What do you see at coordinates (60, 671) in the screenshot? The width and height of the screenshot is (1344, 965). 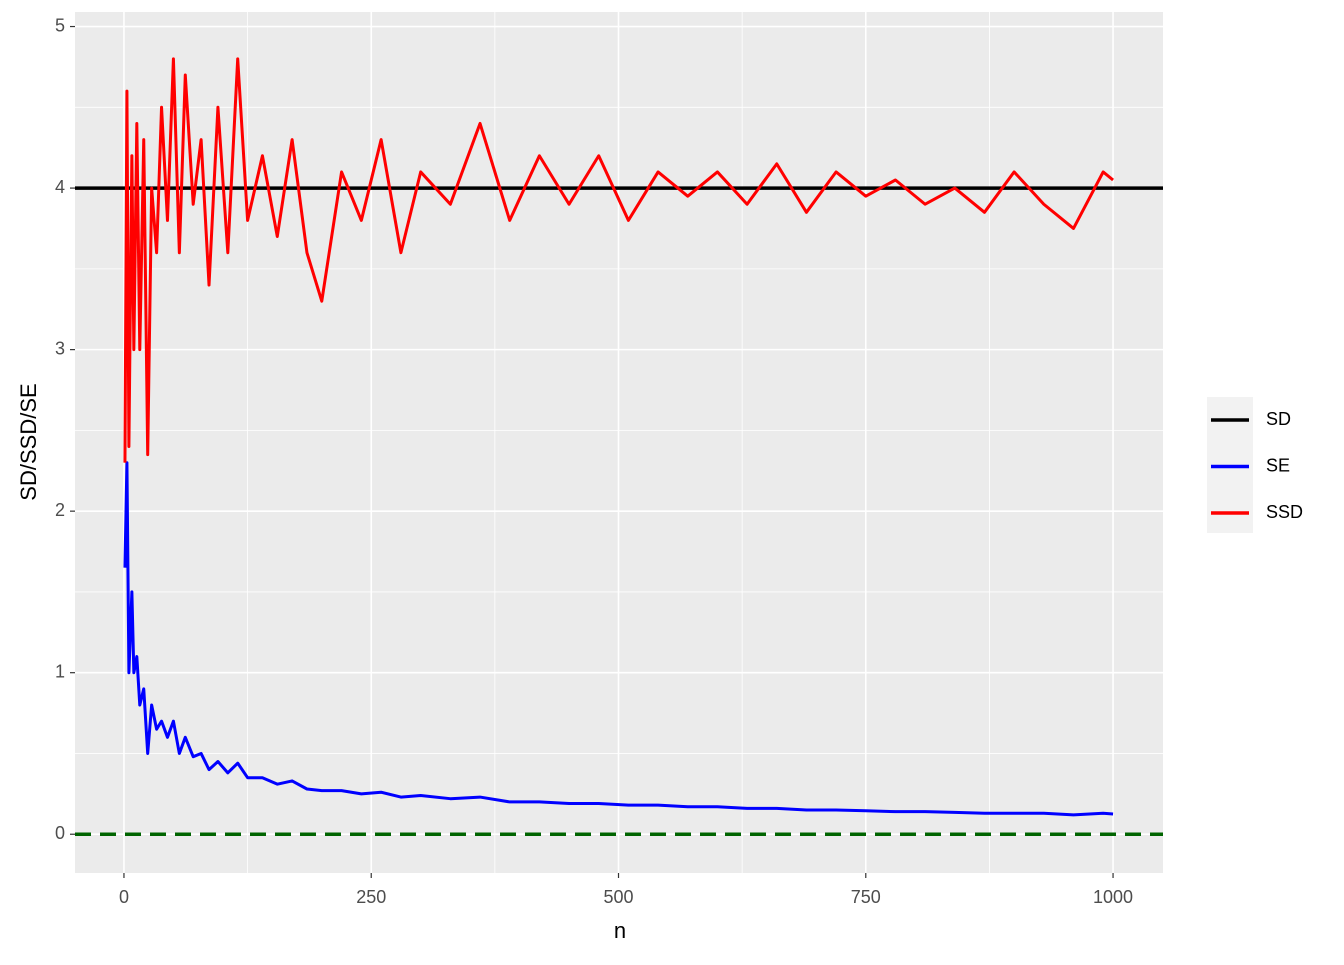 I see `y-tick-label: 1` at bounding box center [60, 671].